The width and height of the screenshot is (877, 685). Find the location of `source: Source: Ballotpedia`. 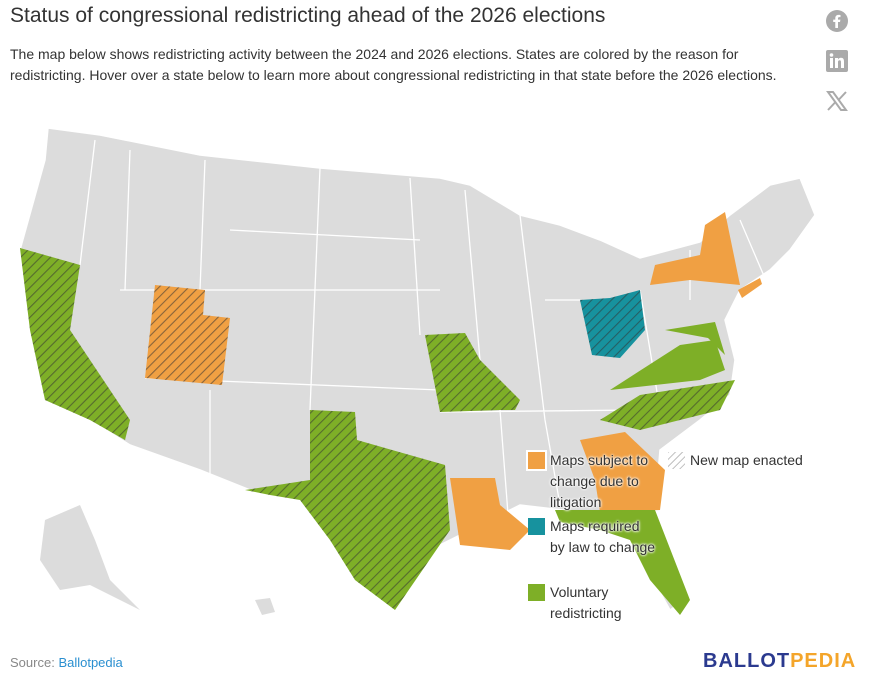

source: Source: Ballotpedia is located at coordinates (66, 662).